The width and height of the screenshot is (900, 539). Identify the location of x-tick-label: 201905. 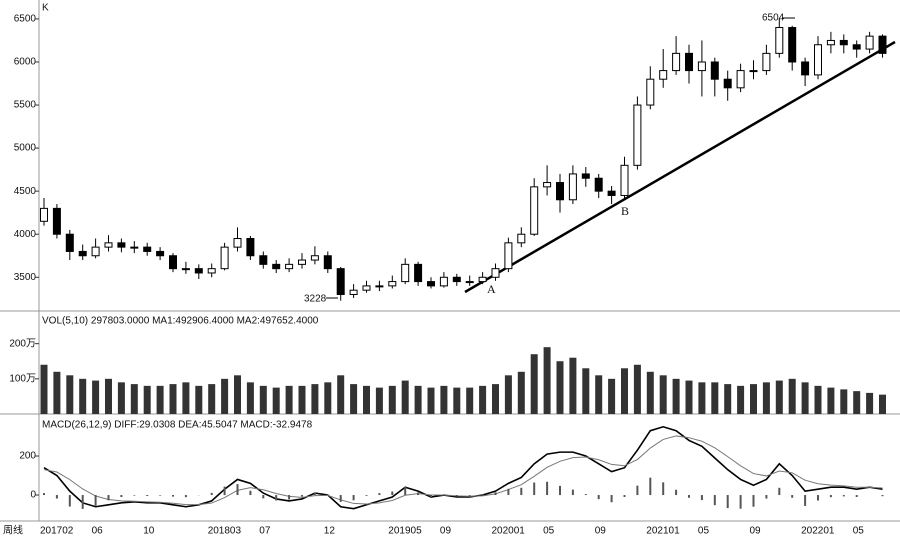
(405, 531).